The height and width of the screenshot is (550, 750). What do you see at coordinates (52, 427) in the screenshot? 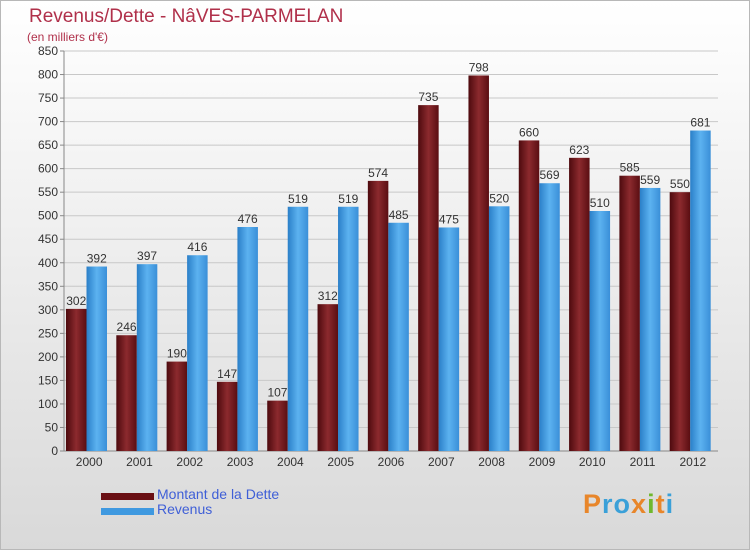
I see `y-tick-label: 50` at bounding box center [52, 427].